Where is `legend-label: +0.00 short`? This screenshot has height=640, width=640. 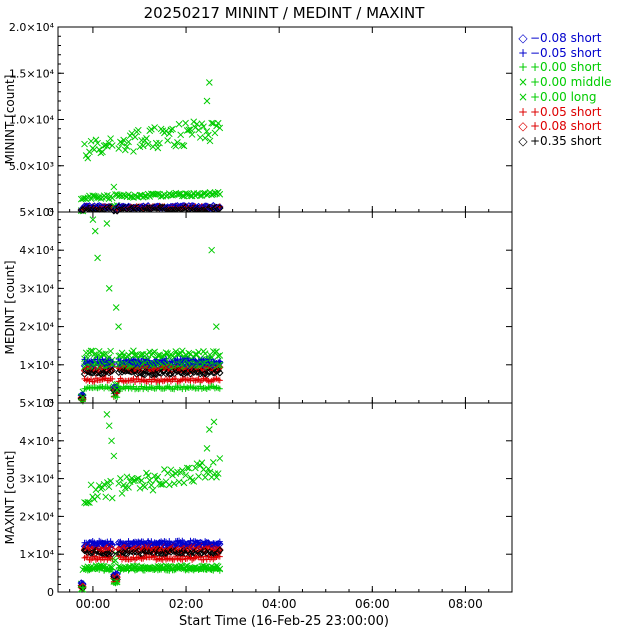 legend-label: +0.00 short is located at coordinates (566, 67).